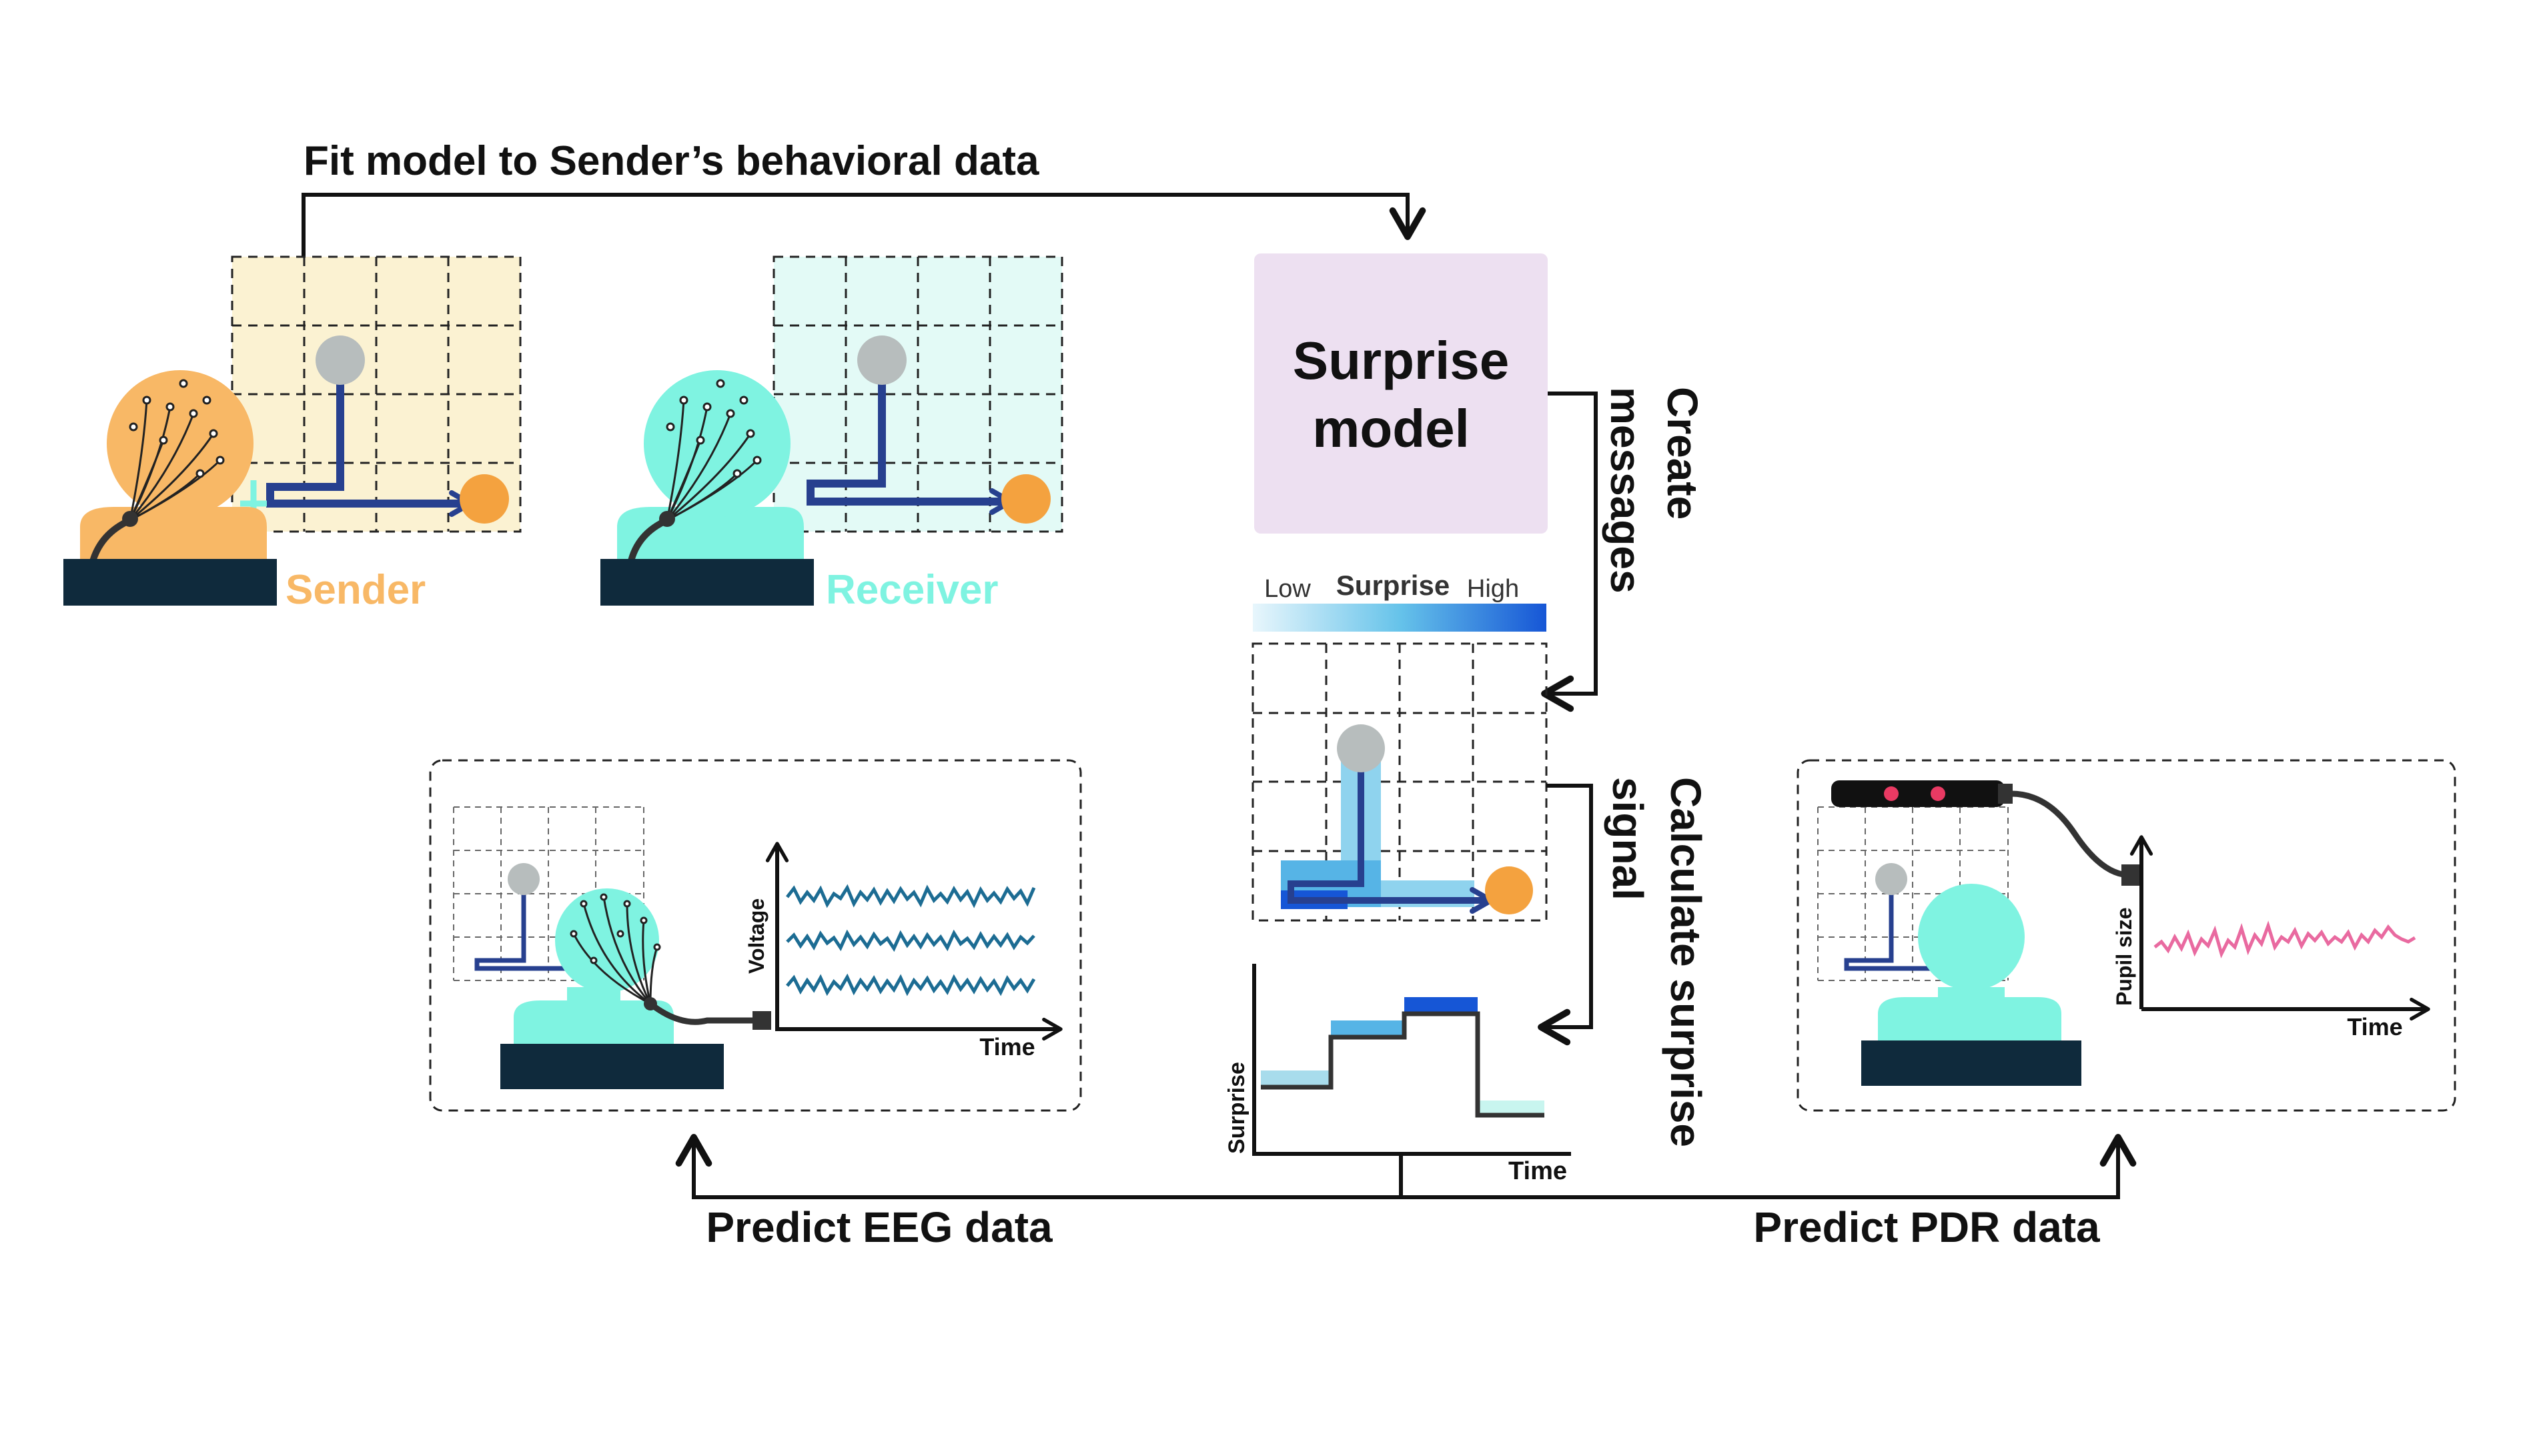 Image resolution: width=2525 pixels, height=1456 pixels. What do you see at coordinates (1537, 1171) in the screenshot?
I see `surprise-chart-xlabel: Time` at bounding box center [1537, 1171].